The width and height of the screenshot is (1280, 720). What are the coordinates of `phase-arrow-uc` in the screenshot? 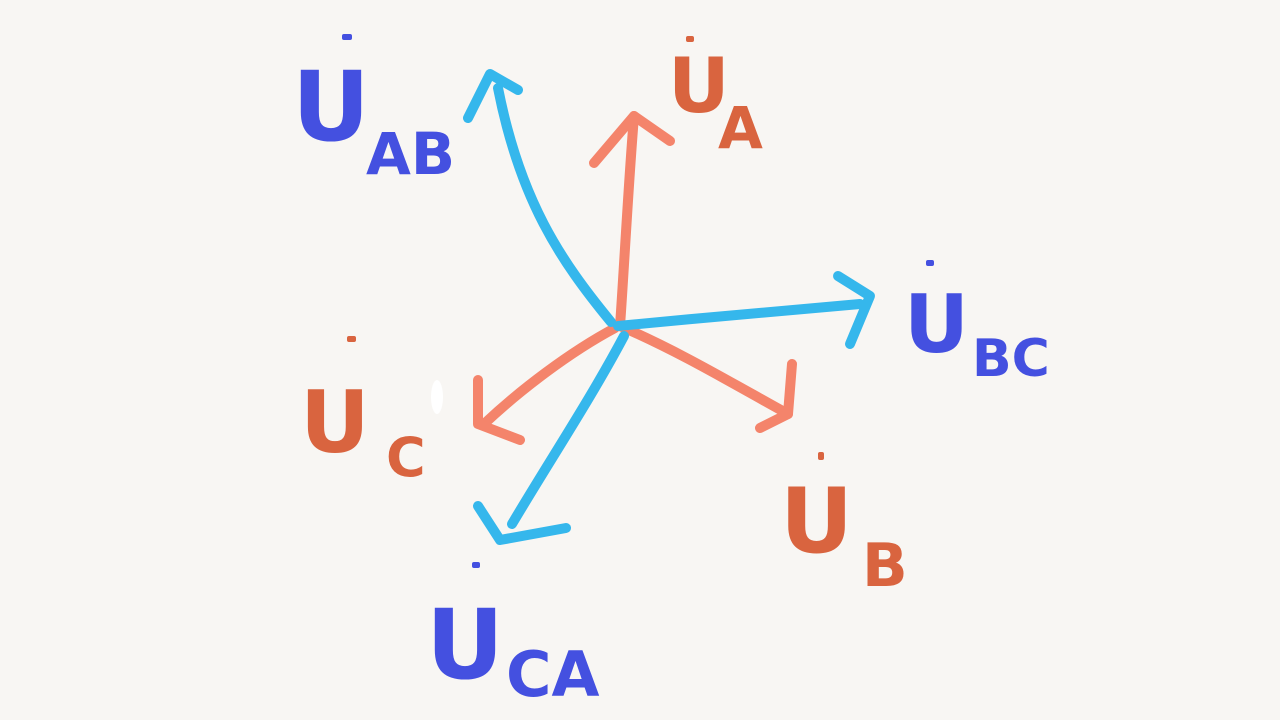 It's located at (546, 384).